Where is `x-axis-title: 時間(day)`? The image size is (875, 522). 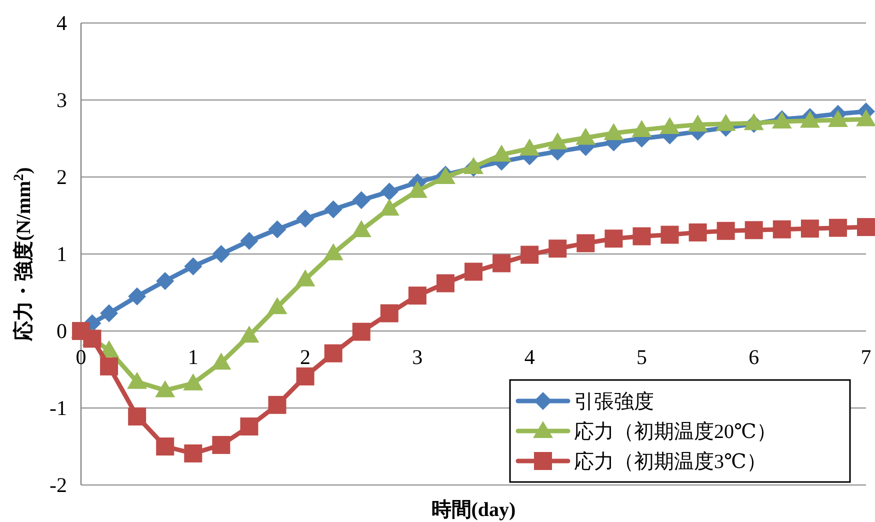 x-axis-title: 時間(day) is located at coordinates (473, 510).